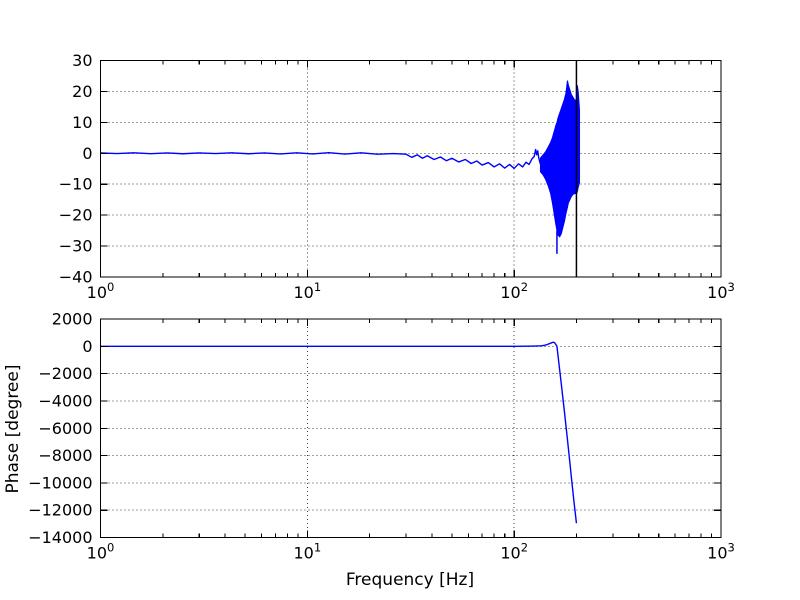 The height and width of the screenshot is (600, 800). What do you see at coordinates (321, 159) in the screenshot?
I see `magnitude-response-curve` at bounding box center [321, 159].